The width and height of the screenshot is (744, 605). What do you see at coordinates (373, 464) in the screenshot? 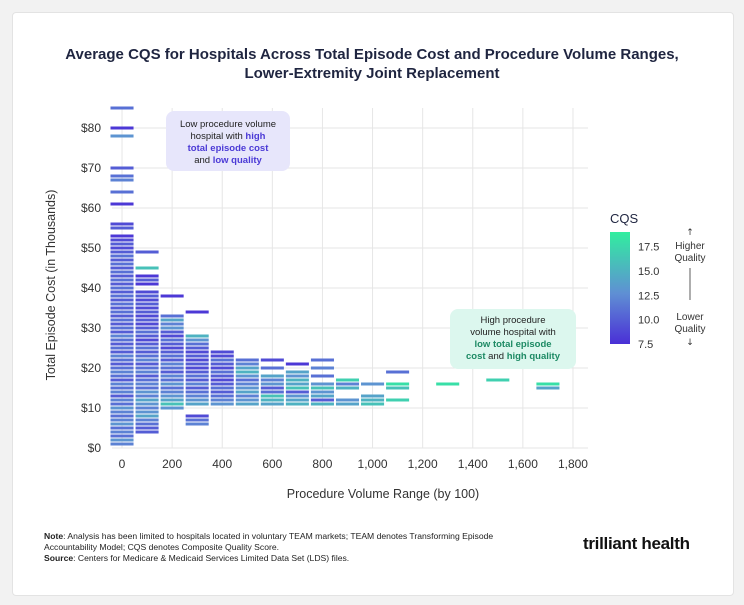
I see `x-tick-label: 1,000` at bounding box center [373, 464].